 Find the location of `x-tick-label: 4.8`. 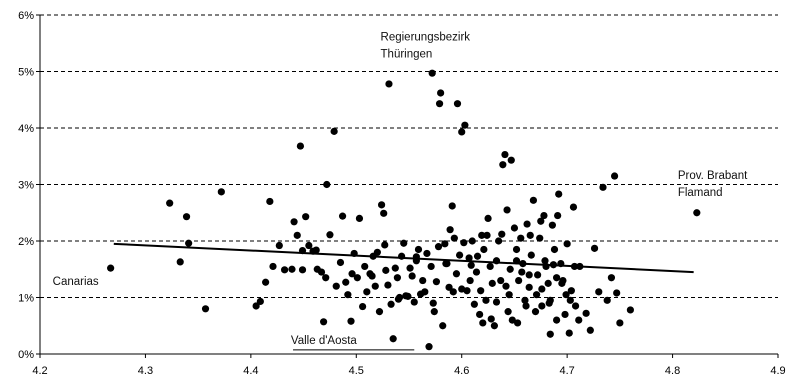

x-tick-label: 4.8 is located at coordinates (672, 371).